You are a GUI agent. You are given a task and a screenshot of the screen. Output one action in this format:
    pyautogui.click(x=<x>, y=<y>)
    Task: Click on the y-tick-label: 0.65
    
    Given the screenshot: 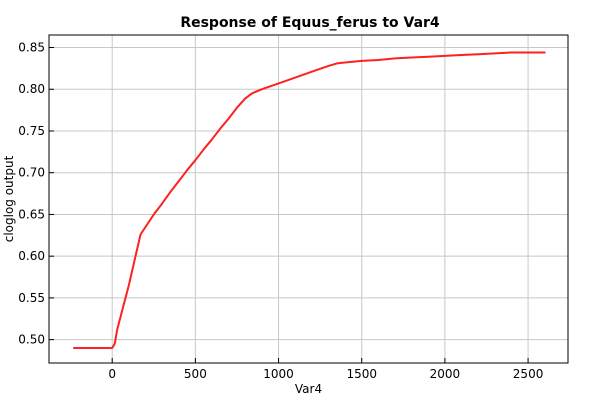 What is the action you would take?
    pyautogui.click(x=31, y=214)
    